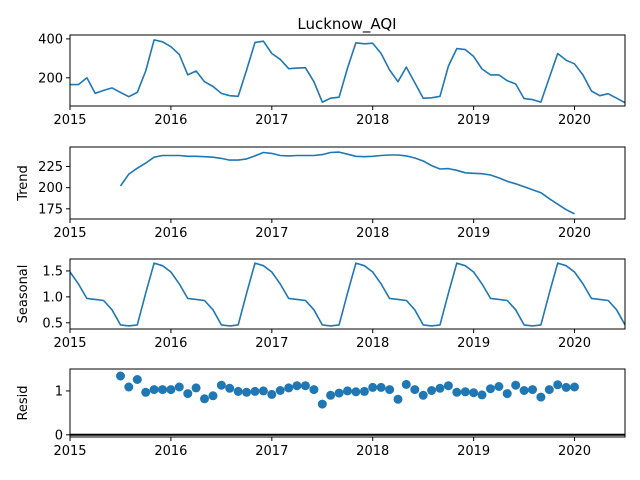  What do you see at coordinates (59, 391) in the screenshot?
I see `y-tick-label: 1` at bounding box center [59, 391].